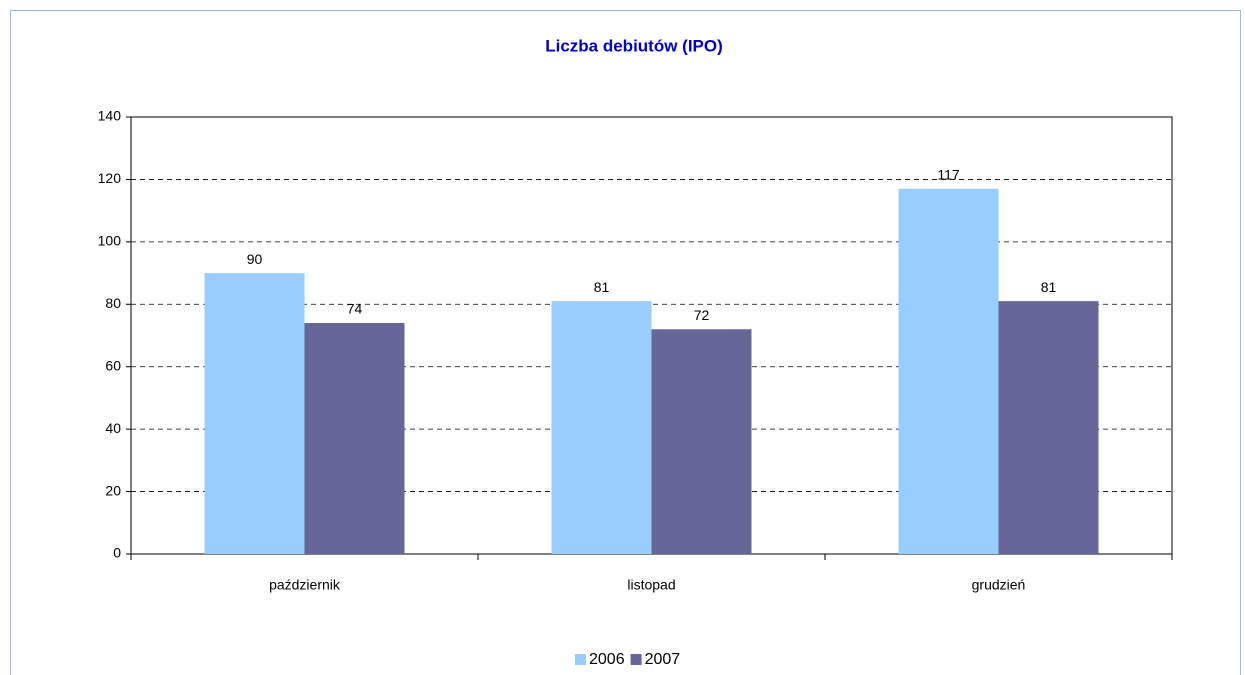 The height and width of the screenshot is (675, 1245). What do you see at coordinates (110, 241) in the screenshot?
I see `y-tick-label: 100` at bounding box center [110, 241].